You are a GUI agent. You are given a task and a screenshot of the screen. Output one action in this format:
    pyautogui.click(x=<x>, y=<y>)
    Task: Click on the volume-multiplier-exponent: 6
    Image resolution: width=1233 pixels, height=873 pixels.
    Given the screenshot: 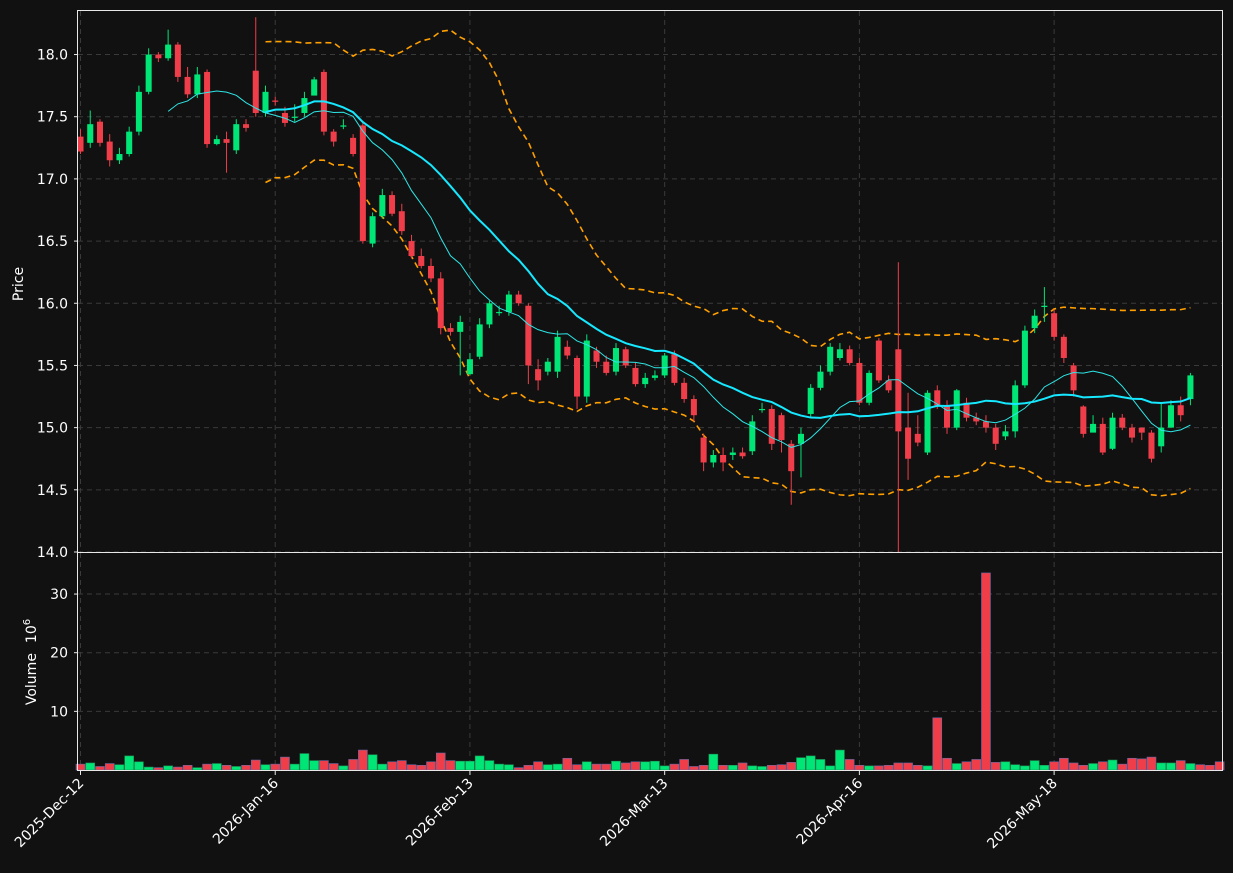 What is the action you would take?
    pyautogui.click(x=27, y=622)
    